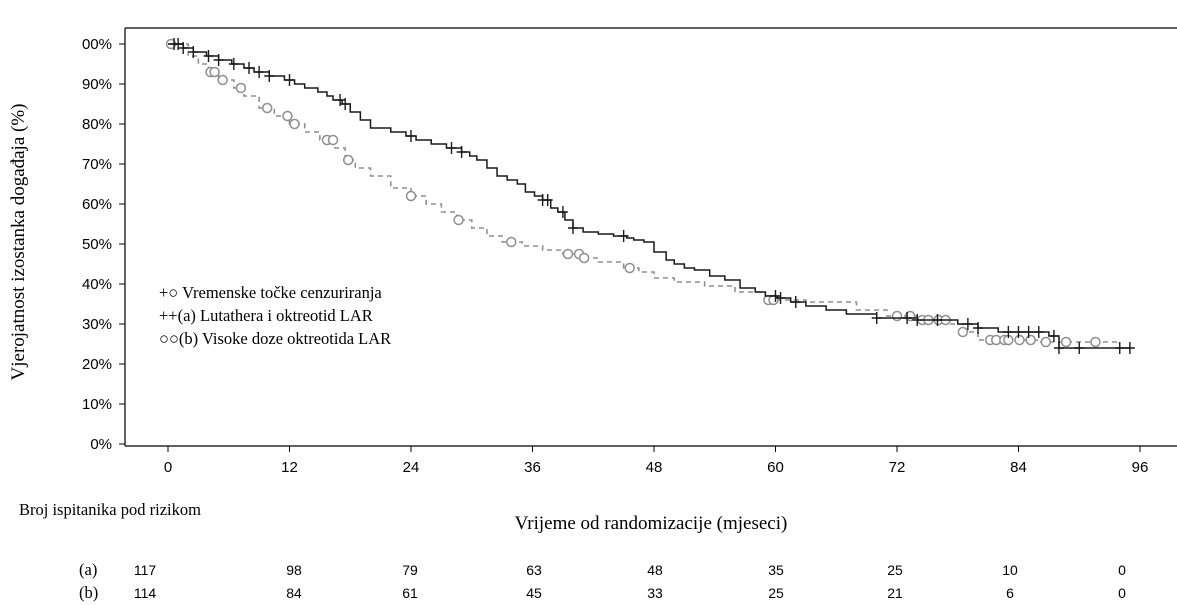 The width and height of the screenshot is (1177, 605). Describe the element at coordinates (101, 444) in the screenshot. I see `y-tick-label: 0%` at that location.